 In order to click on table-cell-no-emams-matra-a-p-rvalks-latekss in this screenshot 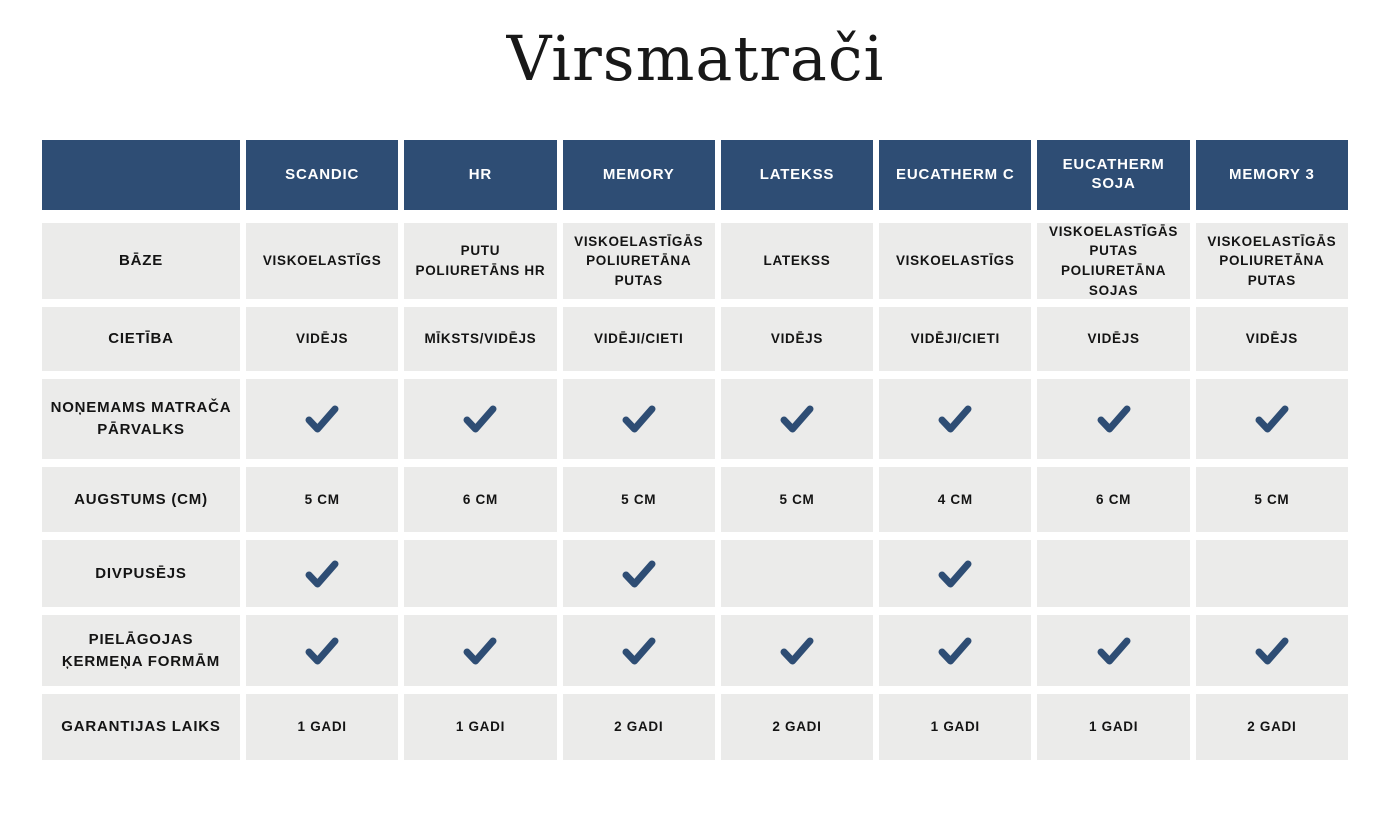, I will do `click(797, 419)`.